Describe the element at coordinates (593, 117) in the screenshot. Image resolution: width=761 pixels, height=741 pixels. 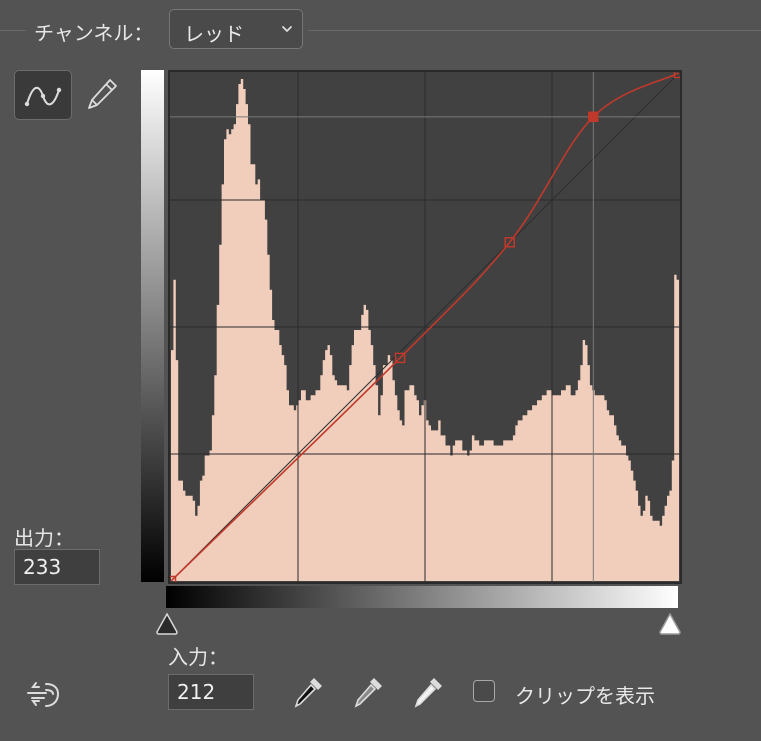
I see `curve-point-selected` at that location.